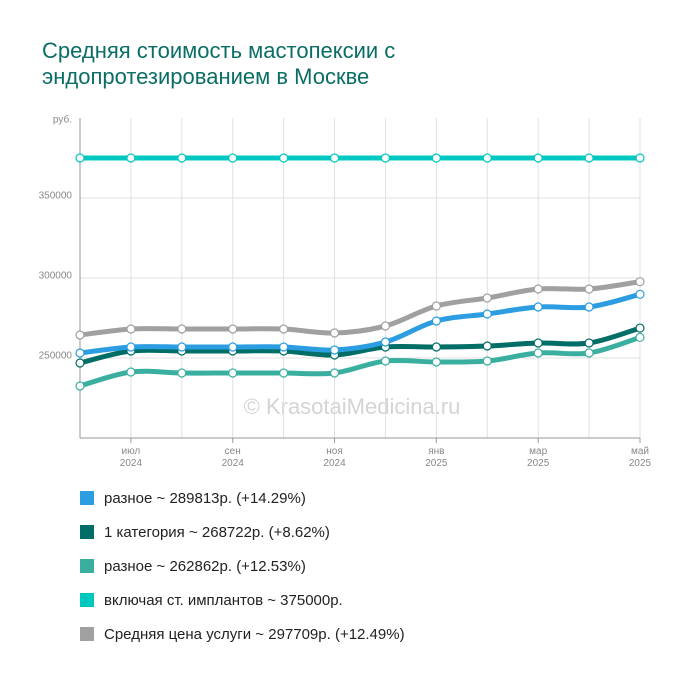  What do you see at coordinates (205, 566) in the screenshot?
I see `legend-label: разное ~ 262862р. (+12.53%)` at bounding box center [205, 566].